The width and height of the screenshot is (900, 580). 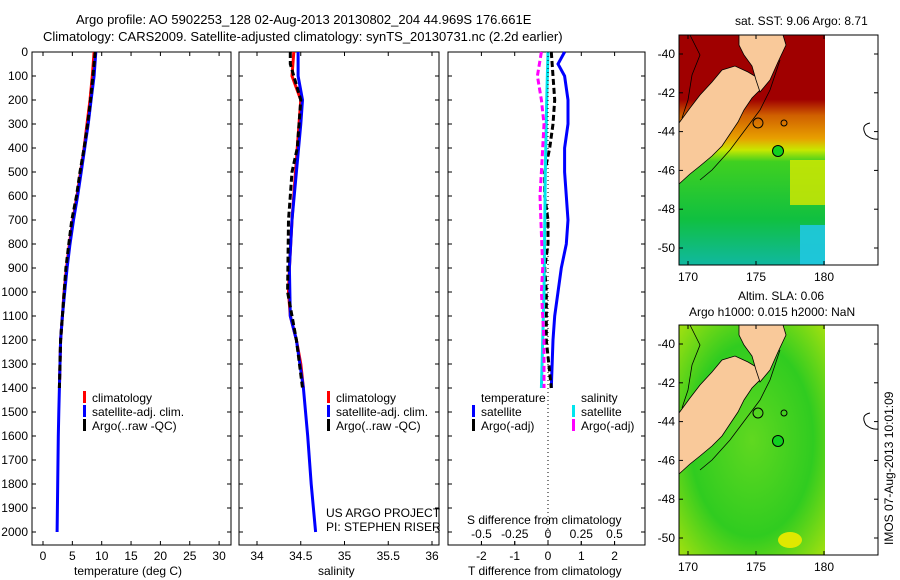 I want to click on y-tick-label: 100, so click(x=18, y=76).